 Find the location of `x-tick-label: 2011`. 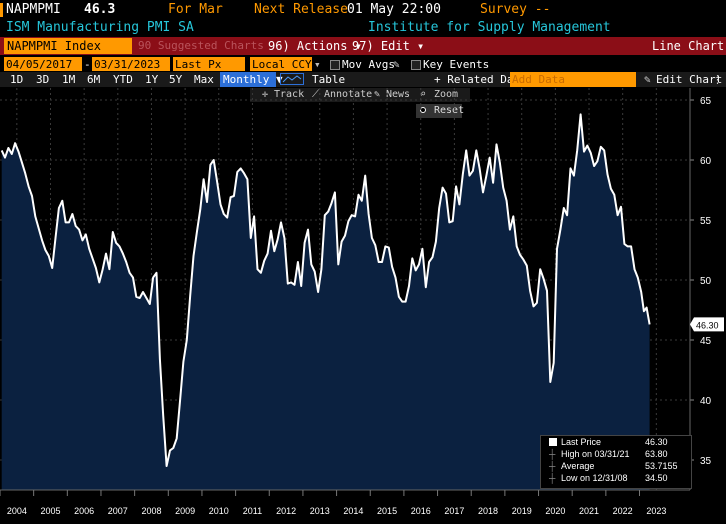

x-tick-label: 2011 is located at coordinates (252, 511).